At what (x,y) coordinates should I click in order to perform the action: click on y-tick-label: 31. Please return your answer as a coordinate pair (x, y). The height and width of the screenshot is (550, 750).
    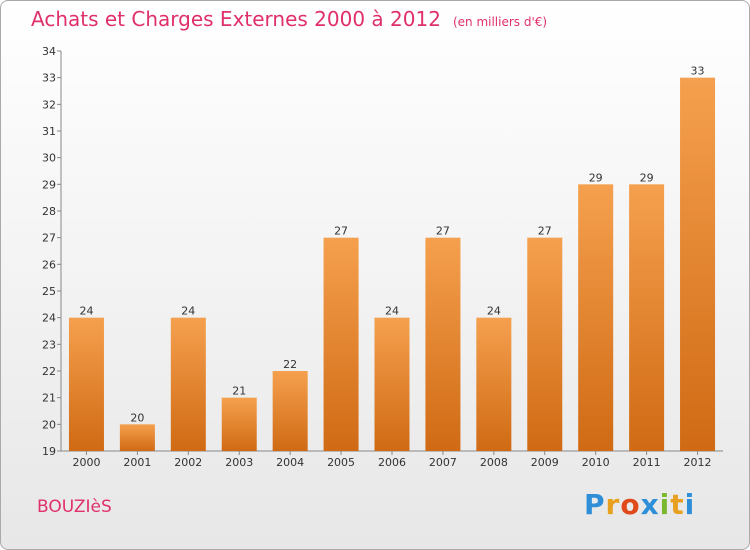
    Looking at the image, I should click on (49, 131).